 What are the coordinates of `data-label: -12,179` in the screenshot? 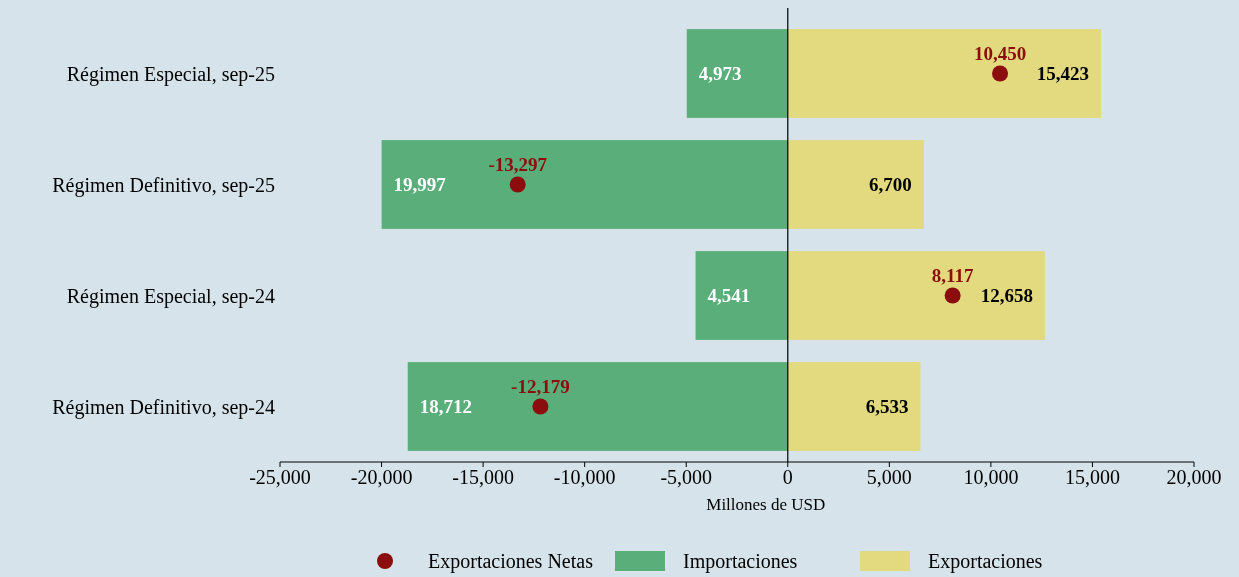 It's located at (540, 386).